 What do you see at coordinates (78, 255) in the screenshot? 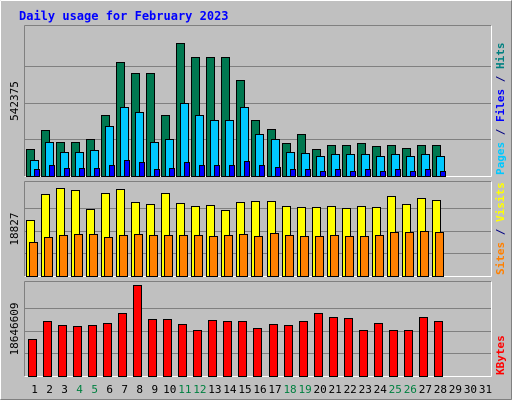
I see `bar-visits-sites-sites-day-4-fill` at bounding box center [78, 255].